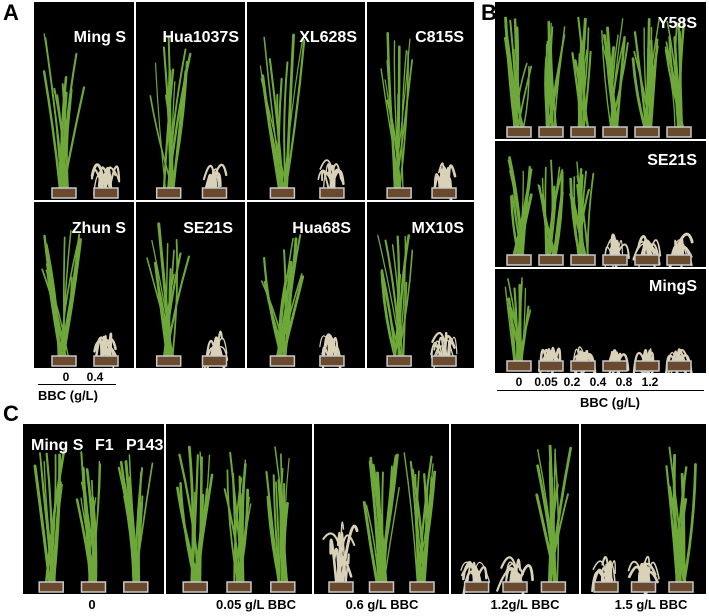 The width and height of the screenshot is (709, 616). I want to click on panel-a-photo-8: MX10S, so click(420, 285).